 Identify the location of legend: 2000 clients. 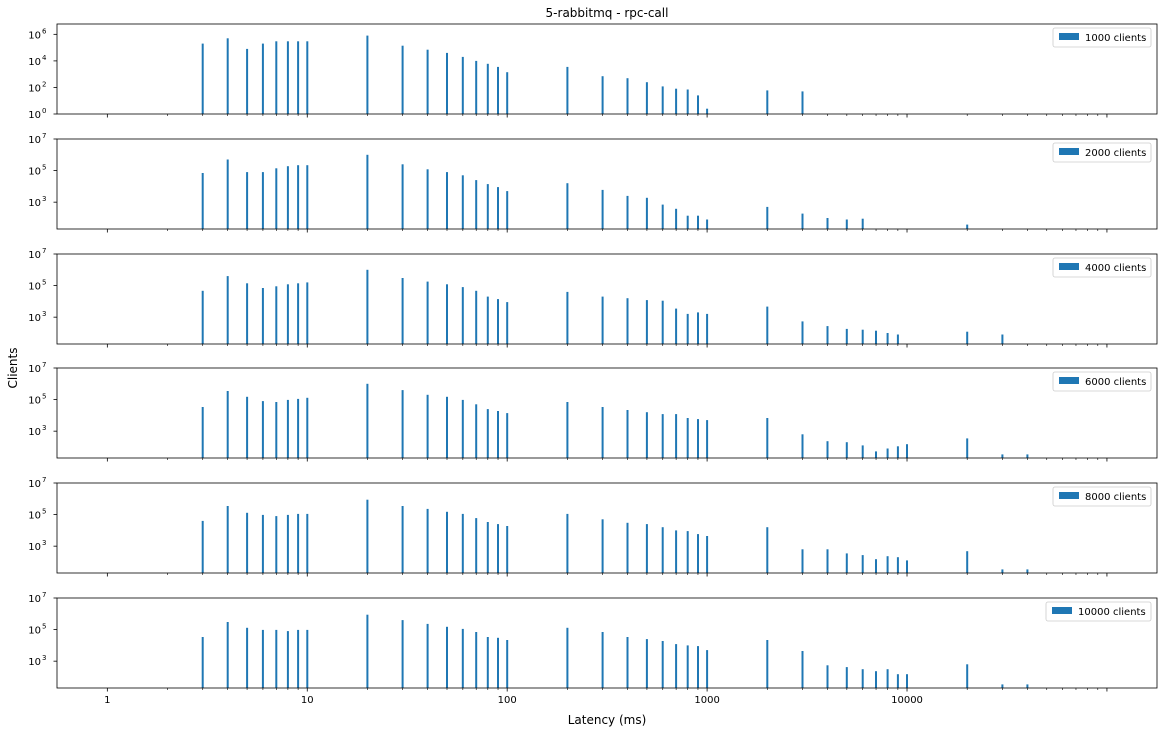
(1102, 152).